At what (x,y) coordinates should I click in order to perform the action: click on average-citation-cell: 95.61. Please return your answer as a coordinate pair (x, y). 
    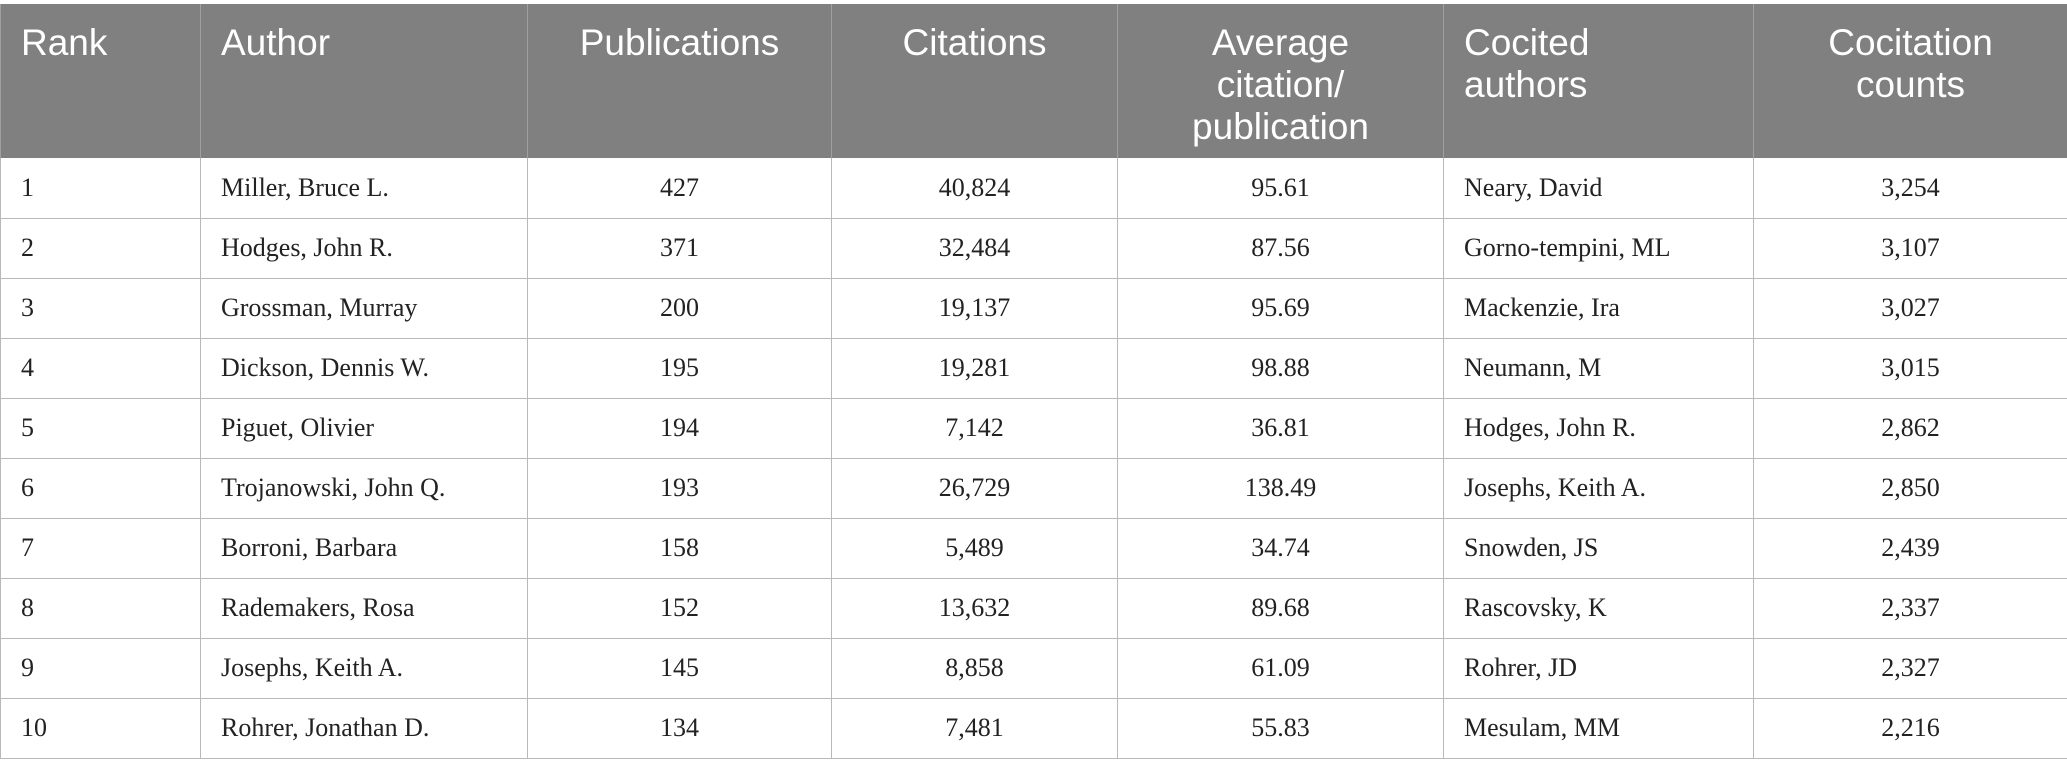
    Looking at the image, I should click on (1280, 188).